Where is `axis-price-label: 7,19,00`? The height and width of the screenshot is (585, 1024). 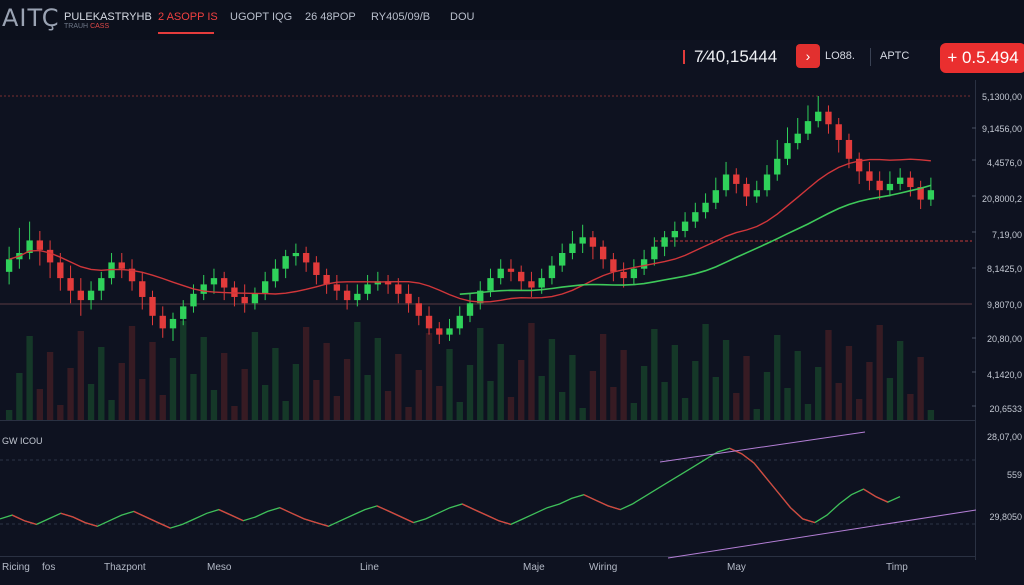 axis-price-label: 7,19,00 is located at coordinates (1006, 235).